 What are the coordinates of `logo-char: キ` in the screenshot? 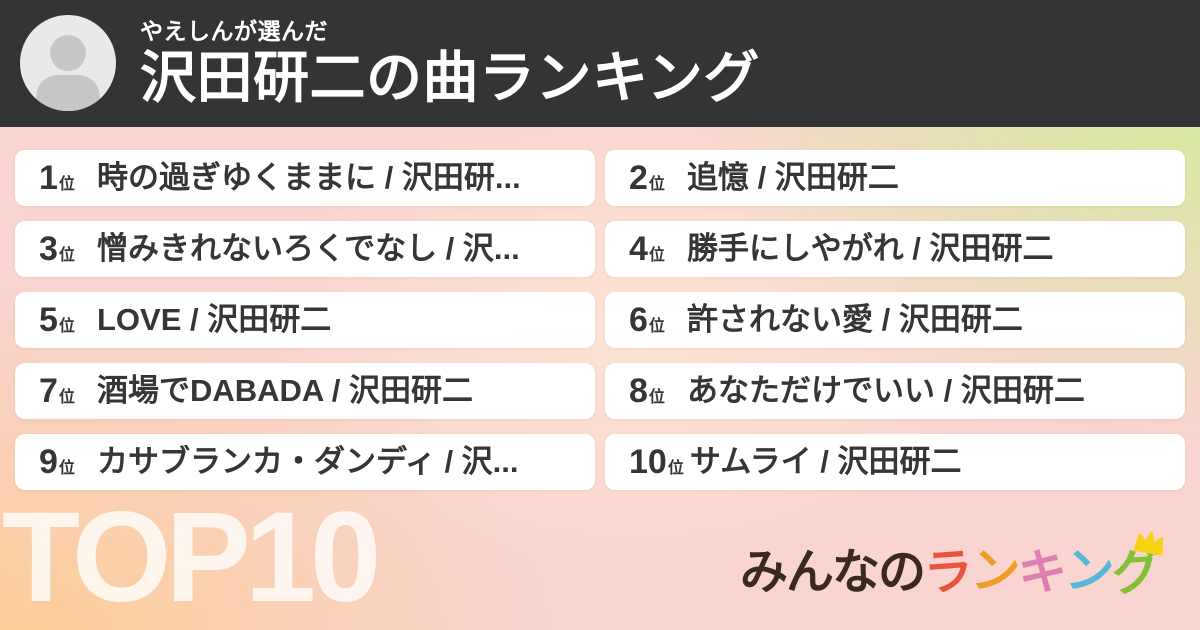 It's located at (1041, 573).